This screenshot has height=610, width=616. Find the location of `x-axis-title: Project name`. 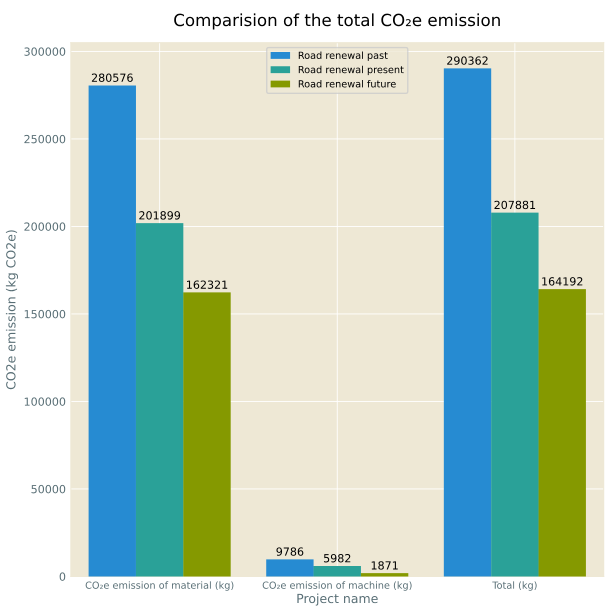

x-axis-title: Project name is located at coordinates (337, 600).